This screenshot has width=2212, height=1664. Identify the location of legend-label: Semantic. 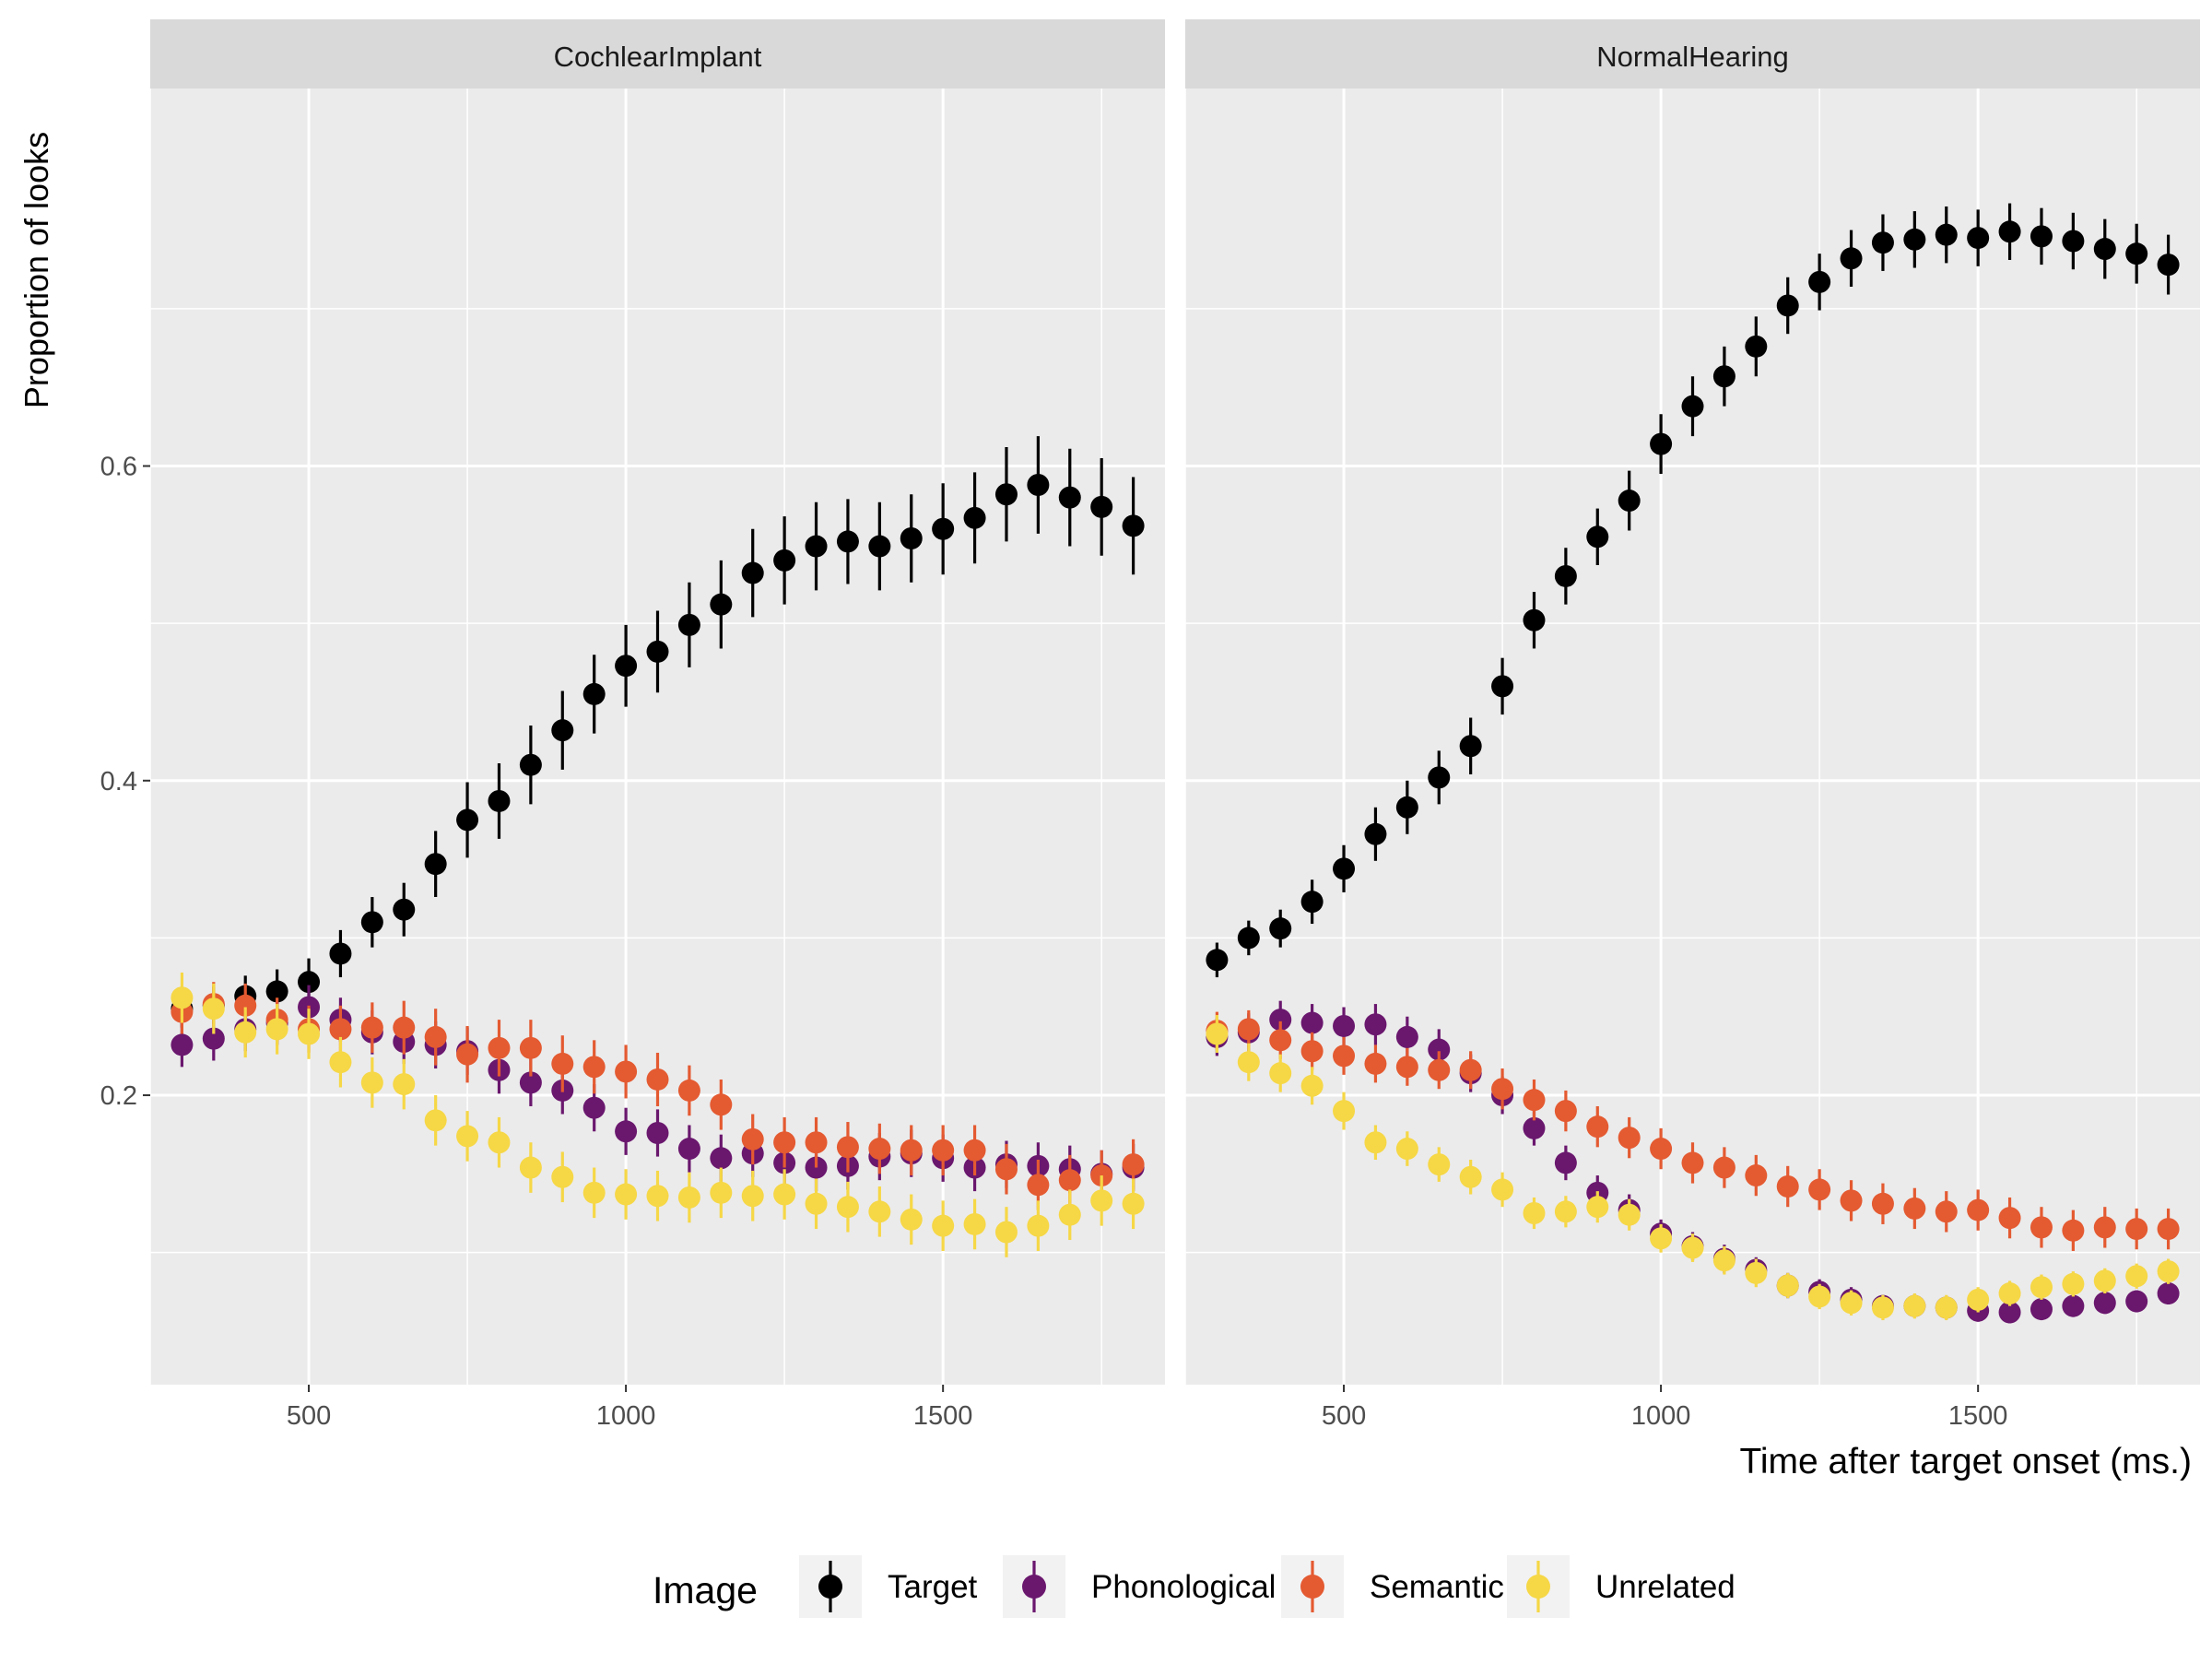
(1437, 1587).